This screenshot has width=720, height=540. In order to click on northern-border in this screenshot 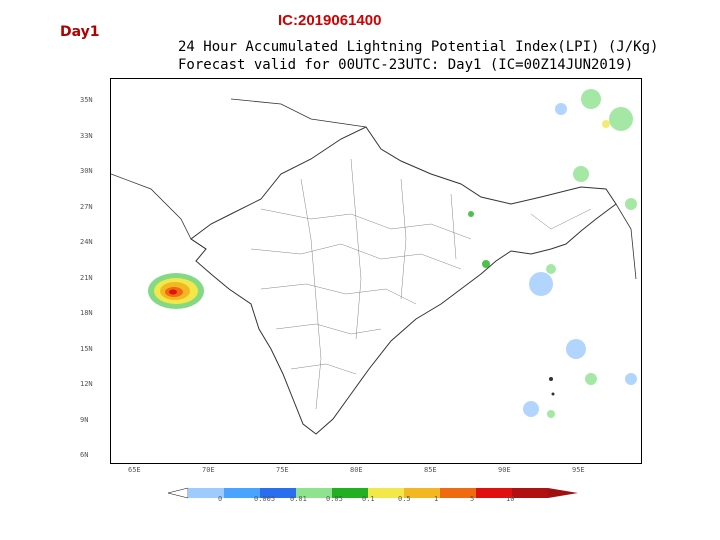, I will do `click(298, 113)`.